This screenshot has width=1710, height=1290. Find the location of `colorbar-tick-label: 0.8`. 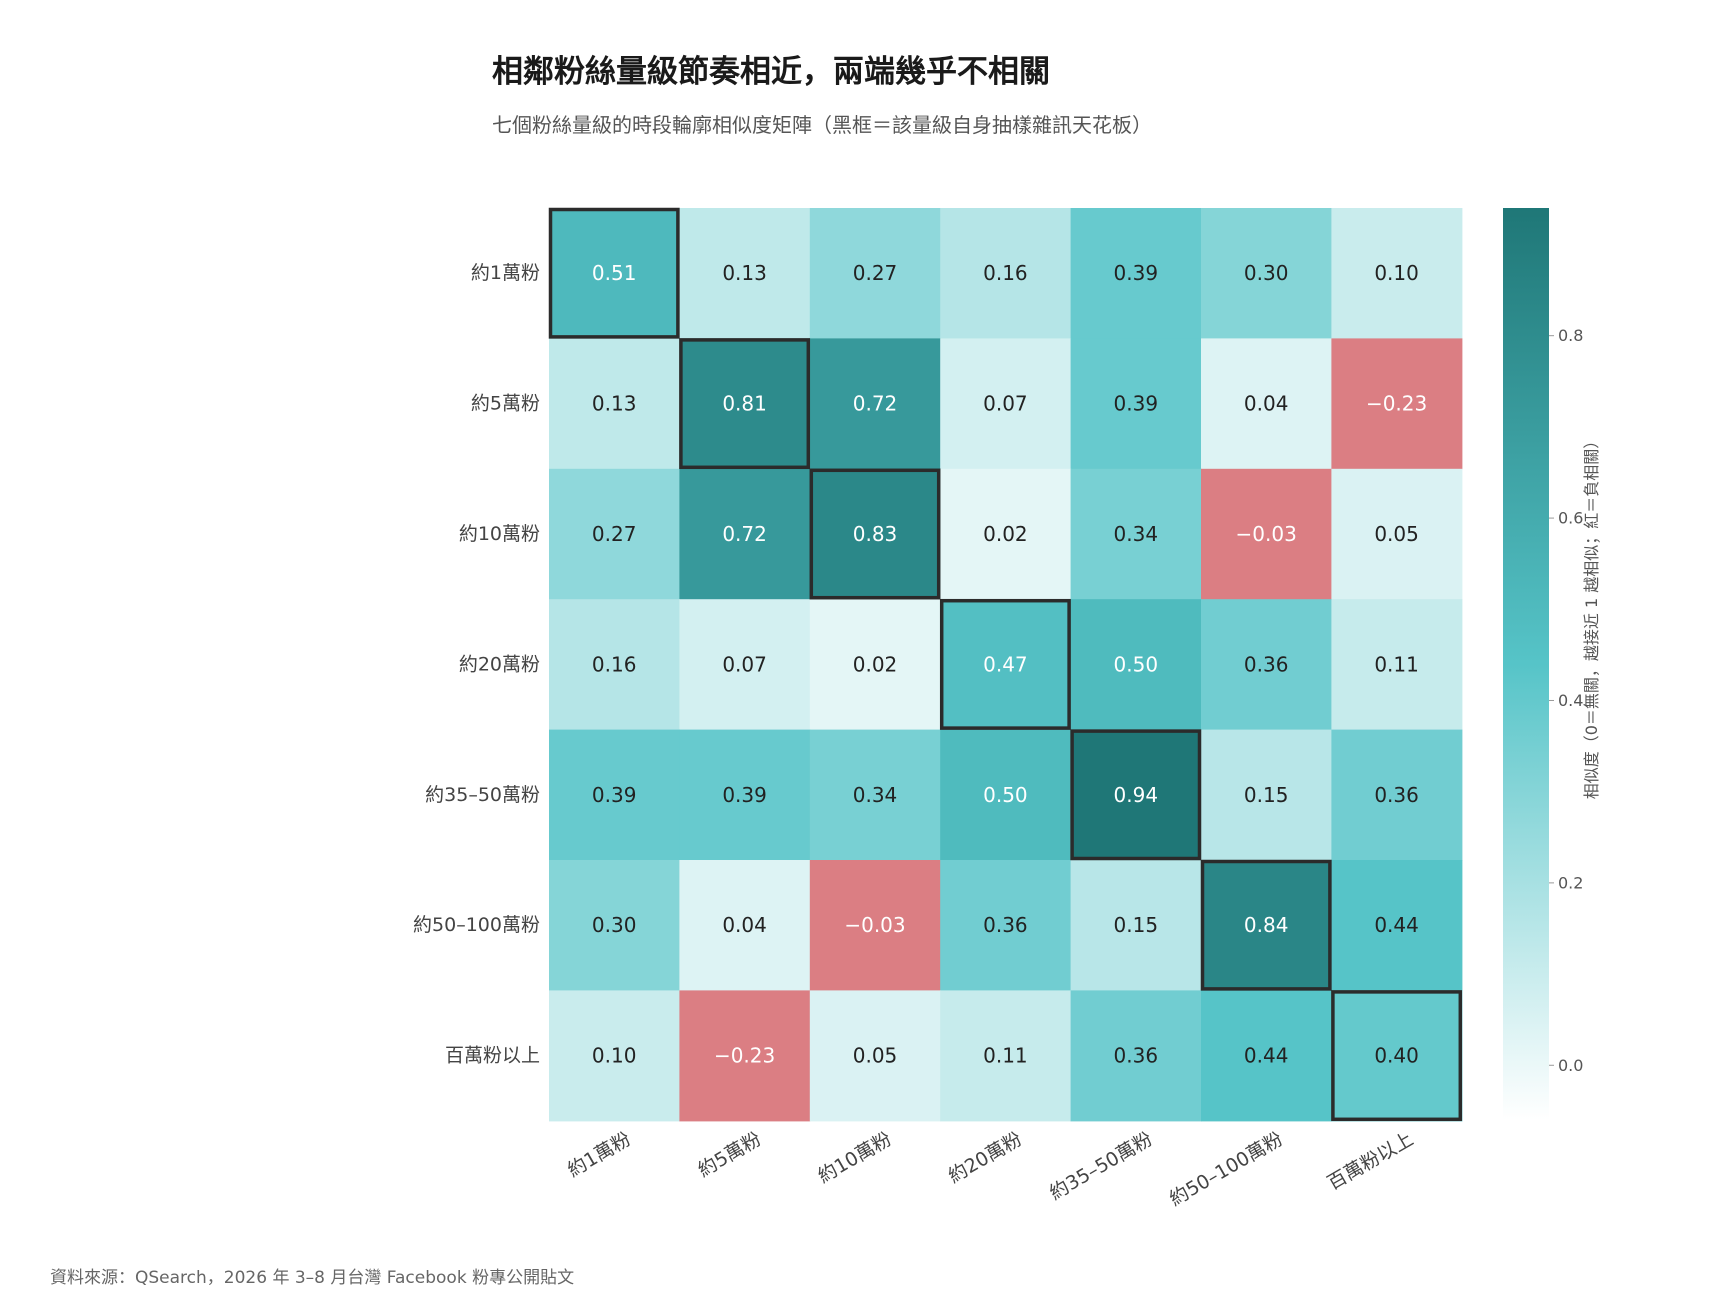

colorbar-tick-label: 0.8 is located at coordinates (1570, 335).